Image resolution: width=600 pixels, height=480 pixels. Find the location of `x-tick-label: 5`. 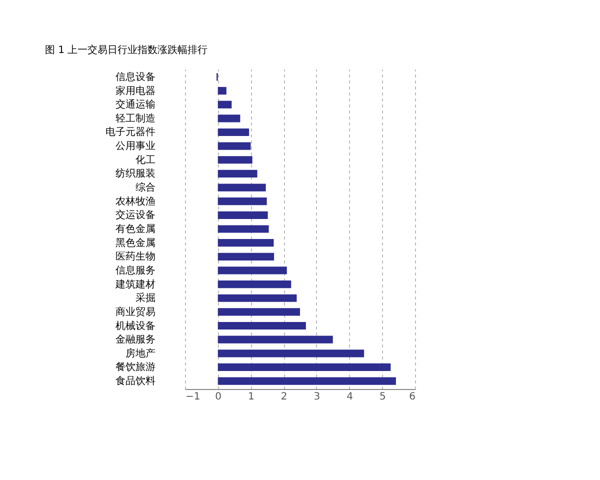

x-tick-label: 5 is located at coordinates (382, 397).